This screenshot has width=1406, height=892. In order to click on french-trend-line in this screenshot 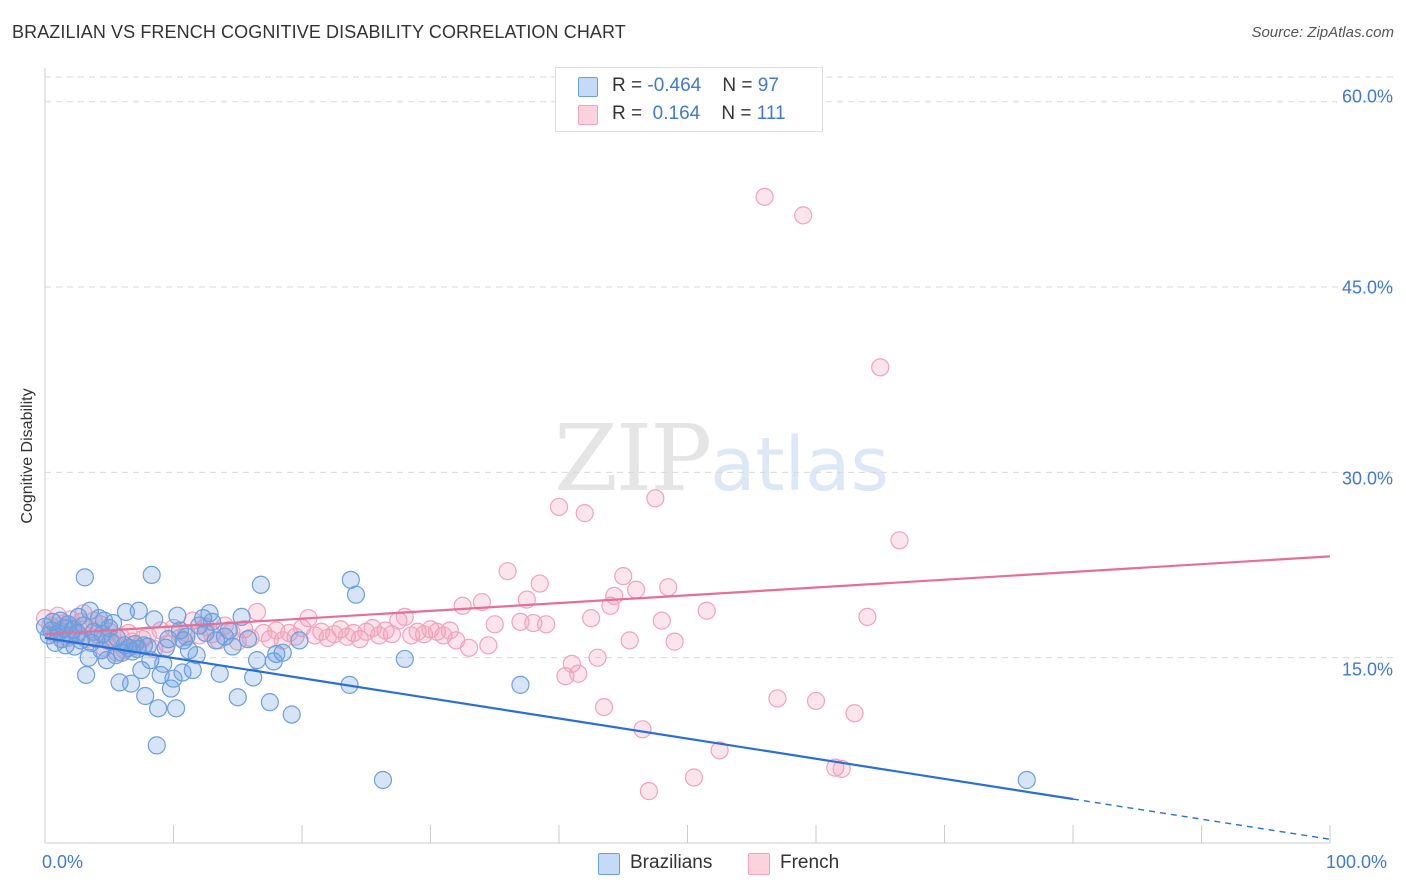, I will do `click(687, 595)`.